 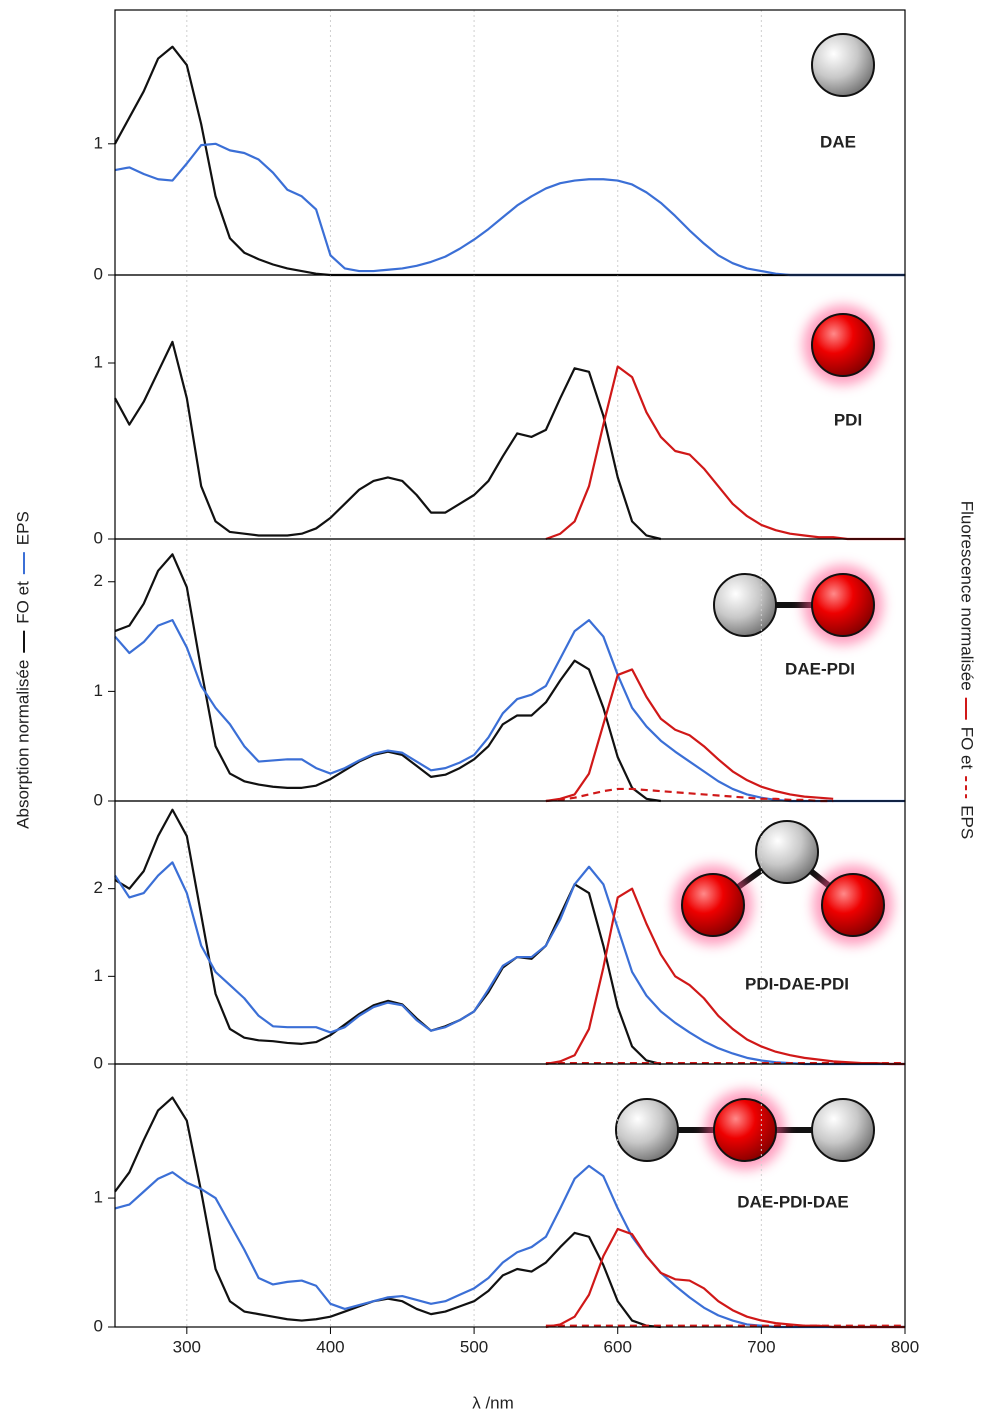 I want to click on x-tick-label: 400, so click(x=330, y=1346).